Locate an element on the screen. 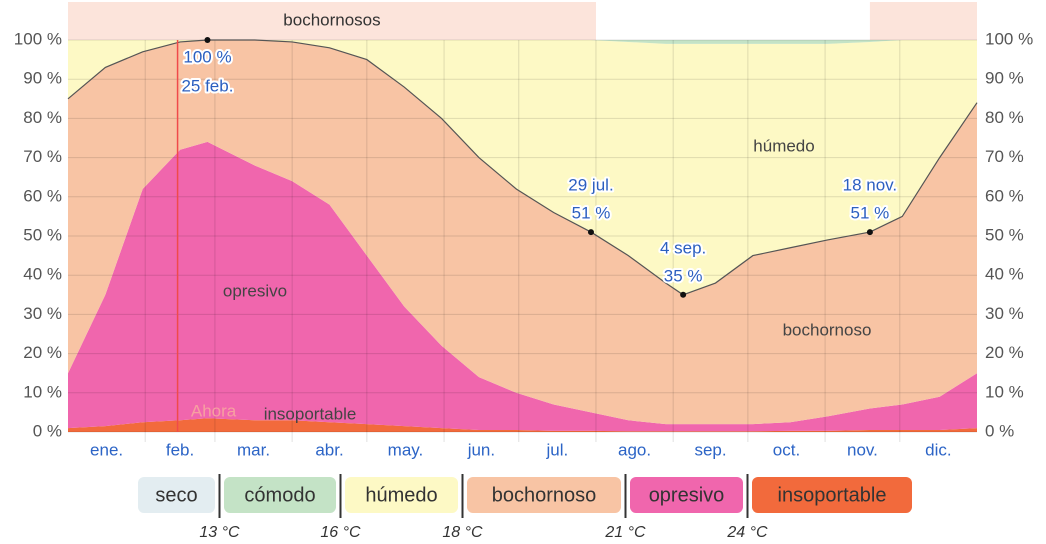 This screenshot has width=1046, height=544. x-tick-label: abr. is located at coordinates (329, 449).